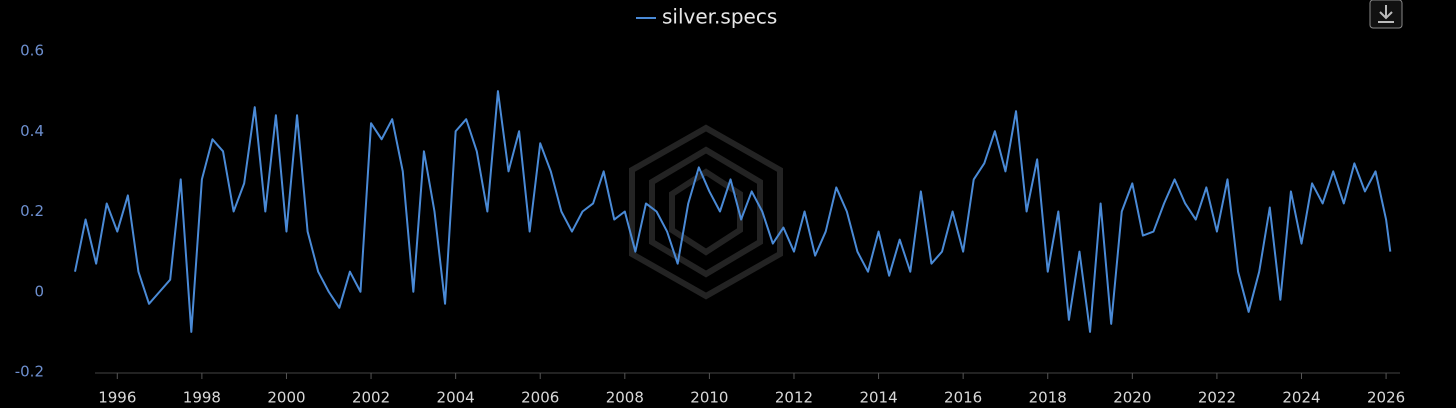  Describe the element at coordinates (29, 372) in the screenshot. I see `y-tick-label: -0.2` at that location.